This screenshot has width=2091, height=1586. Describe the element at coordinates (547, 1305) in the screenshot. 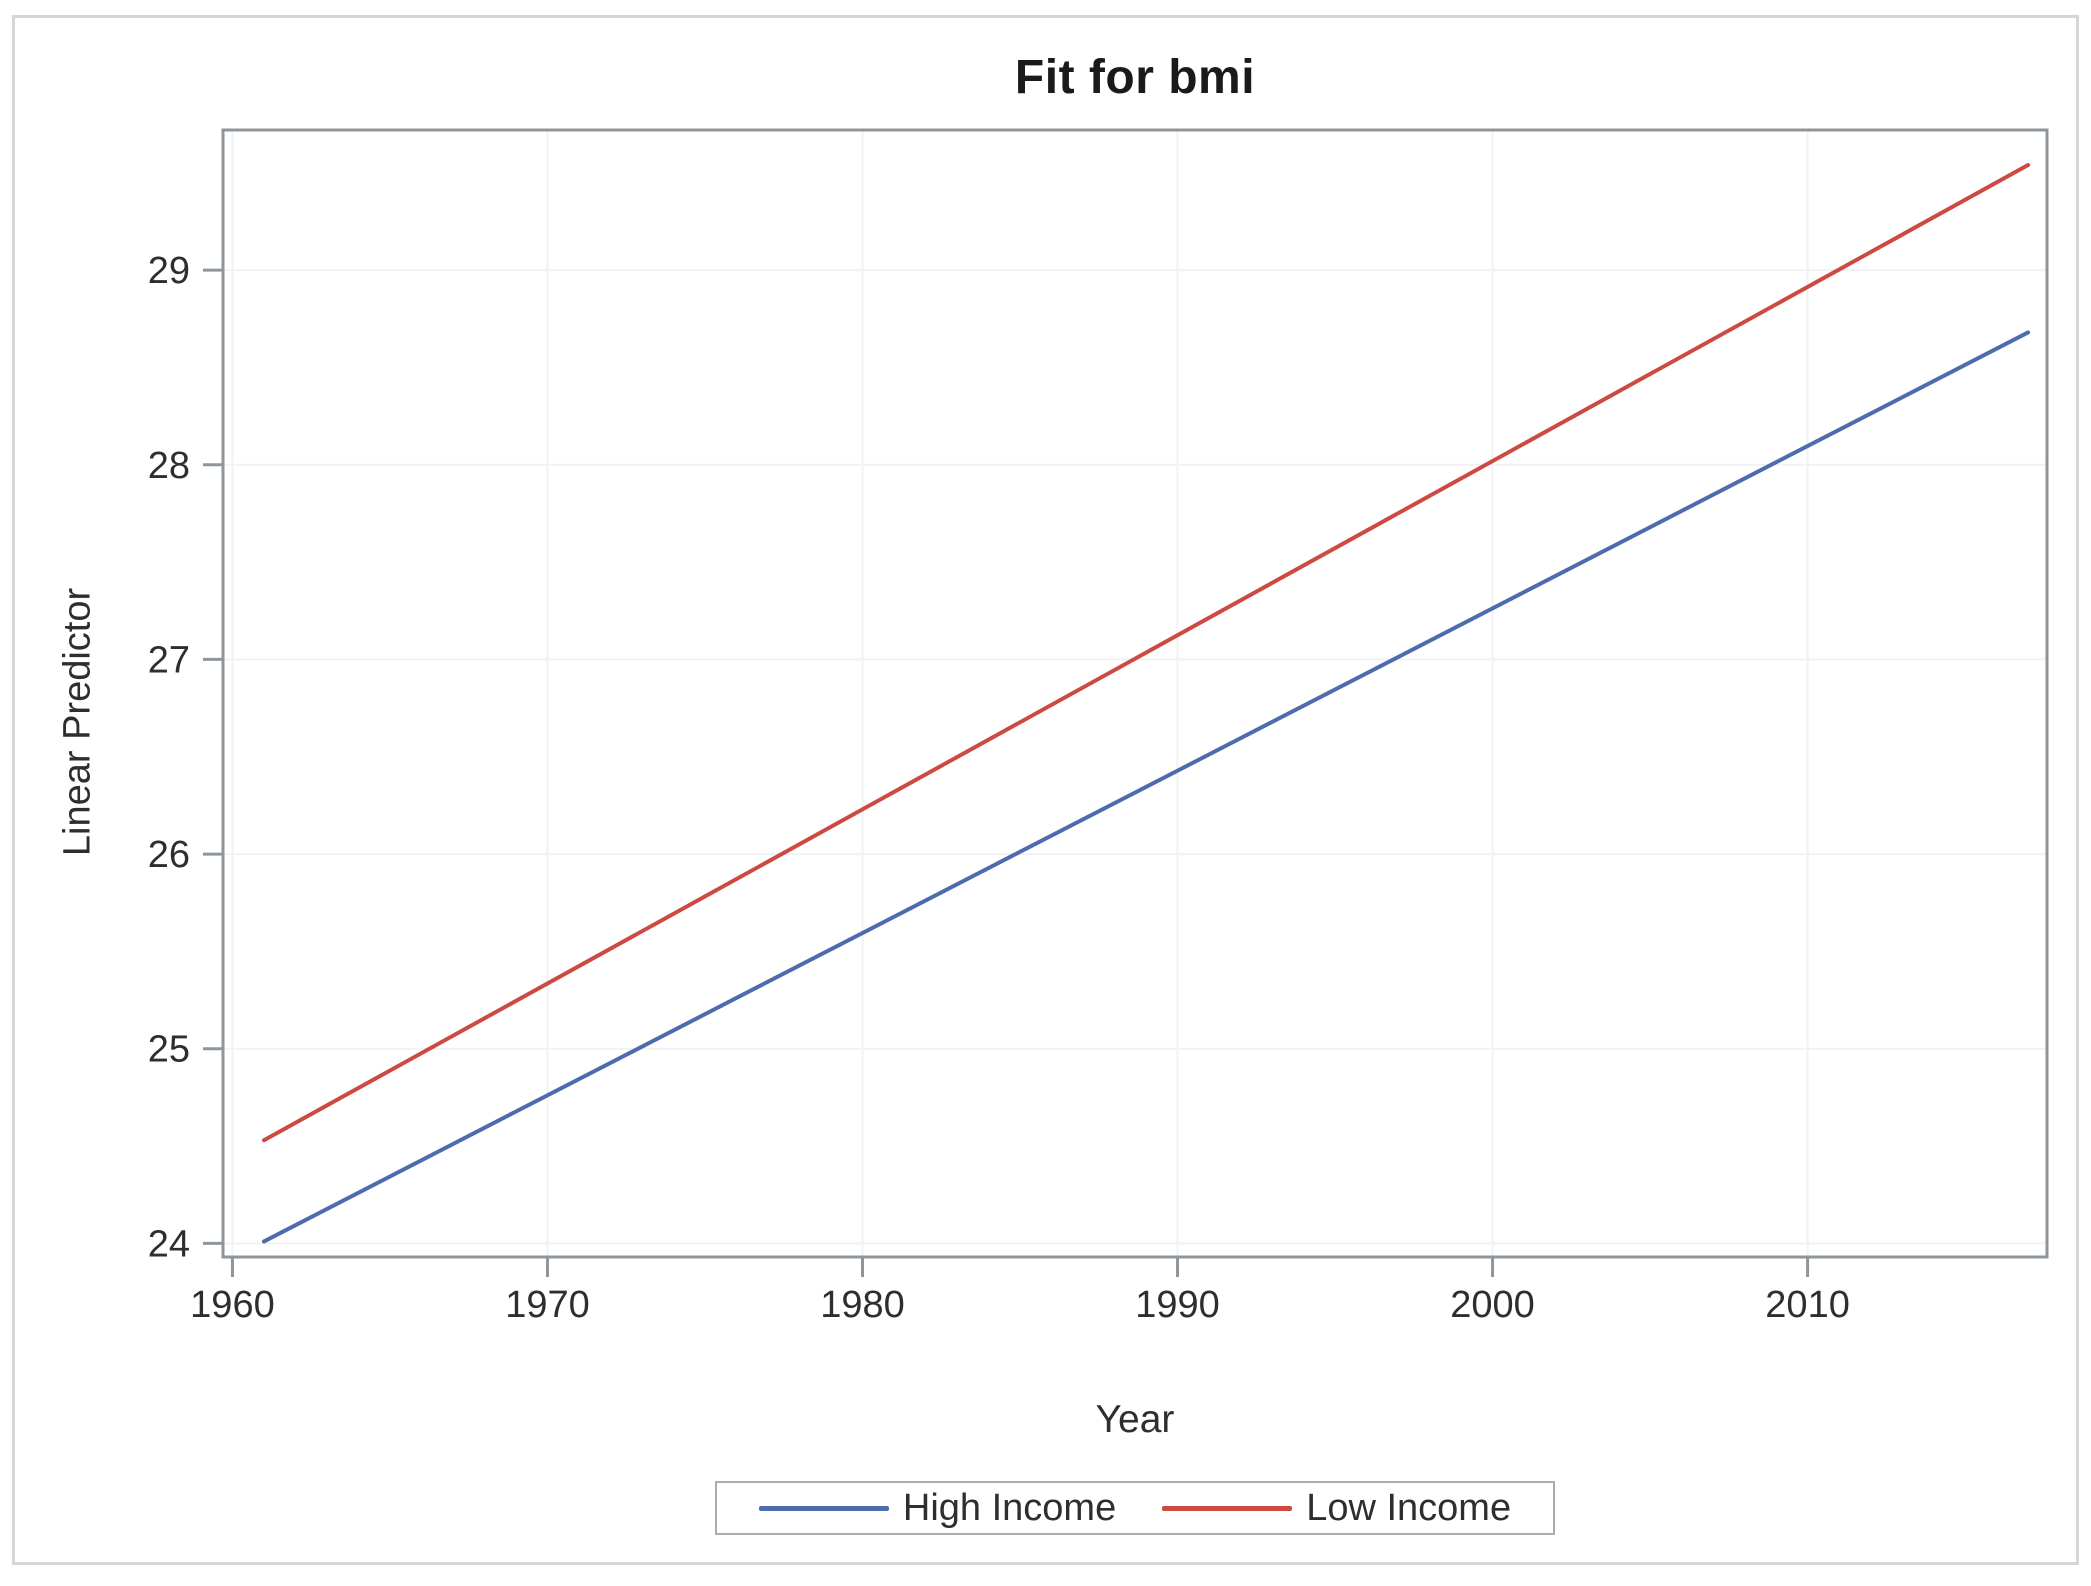

I see `x-tick-label: 1970` at that location.